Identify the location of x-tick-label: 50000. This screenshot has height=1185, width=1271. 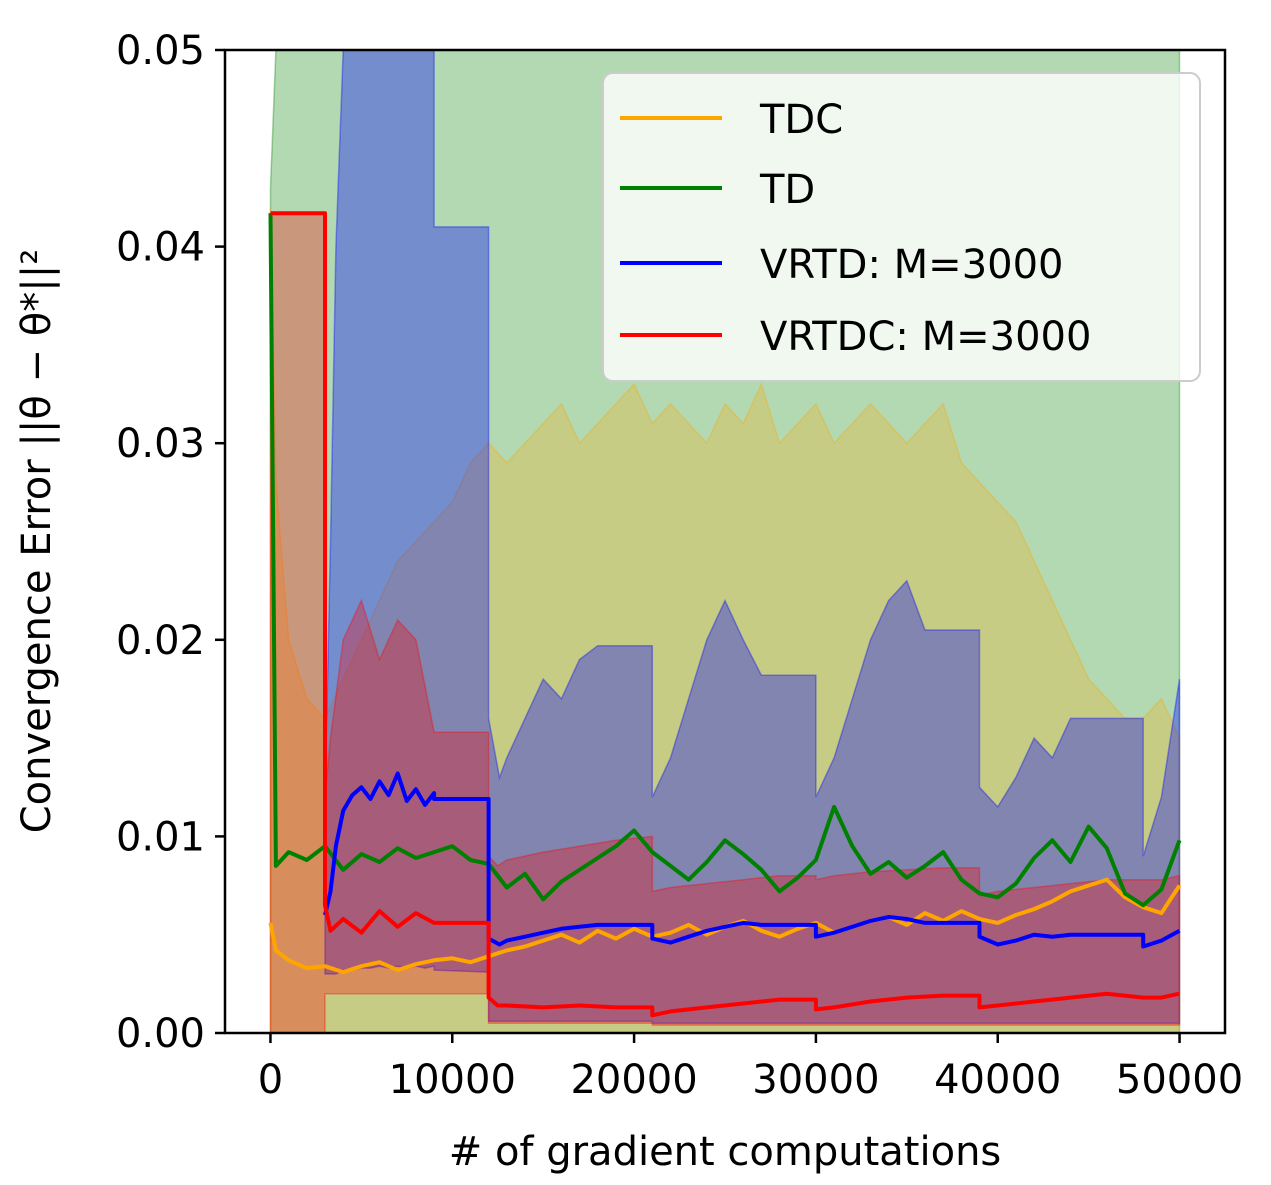
(1179, 1080).